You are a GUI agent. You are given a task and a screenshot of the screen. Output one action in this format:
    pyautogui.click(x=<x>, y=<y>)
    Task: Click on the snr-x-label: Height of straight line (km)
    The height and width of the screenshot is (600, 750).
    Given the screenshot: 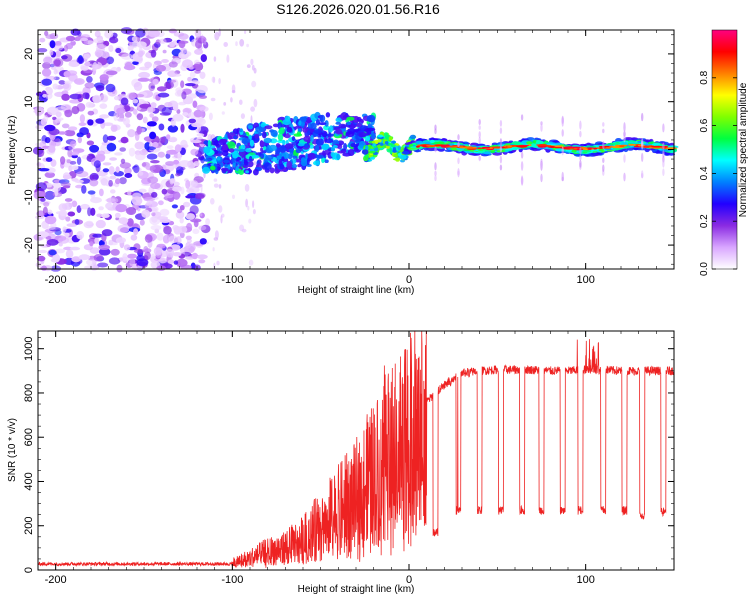 What is the action you would take?
    pyautogui.click(x=356, y=589)
    